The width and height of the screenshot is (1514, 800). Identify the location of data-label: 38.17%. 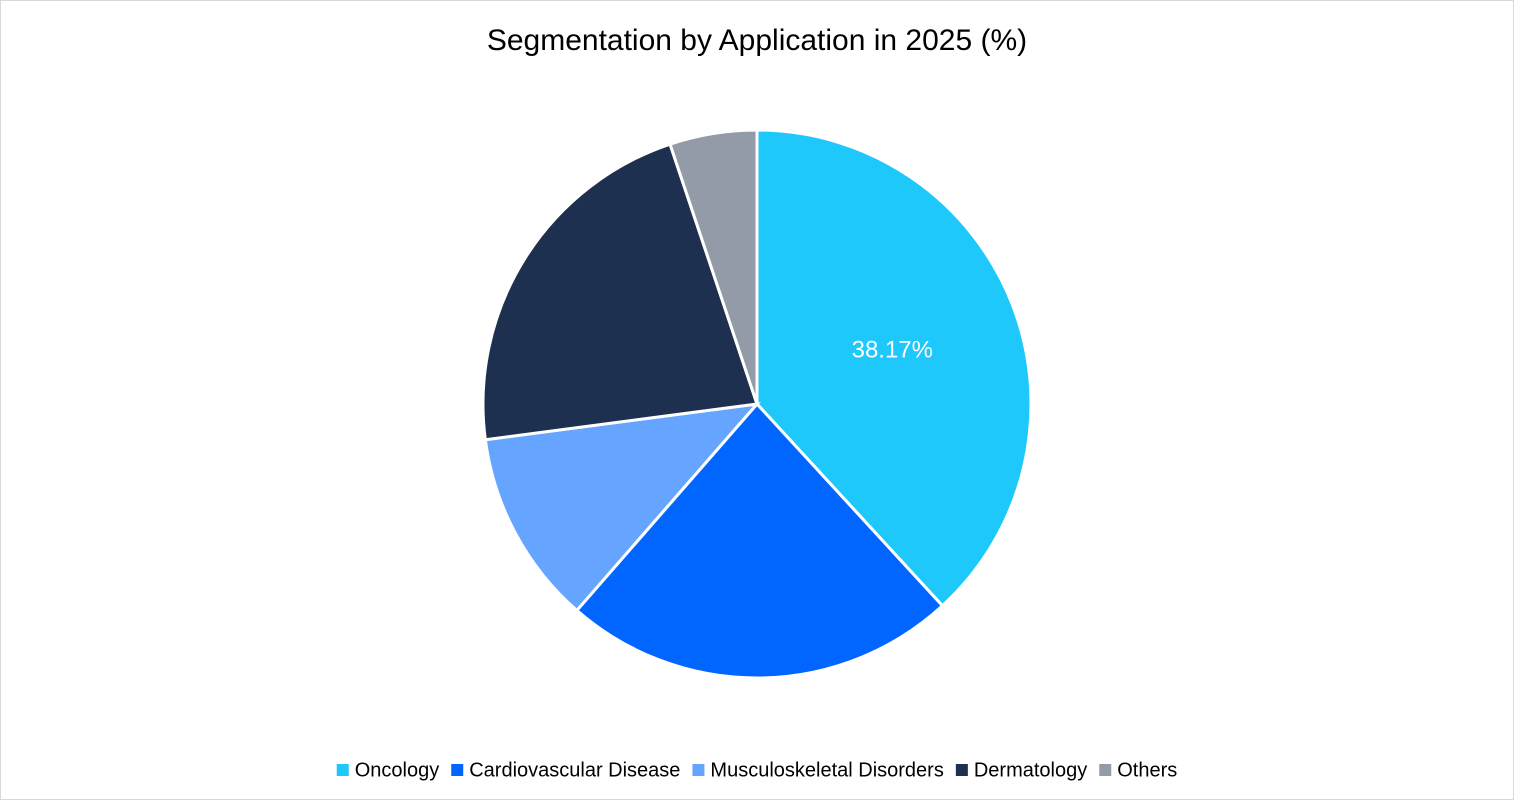
(892, 350).